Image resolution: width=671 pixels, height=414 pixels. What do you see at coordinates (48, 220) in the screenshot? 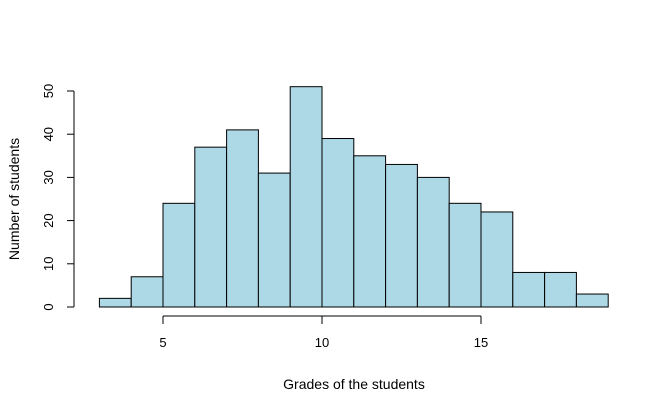
I see `y-tick-label: 20` at bounding box center [48, 220].